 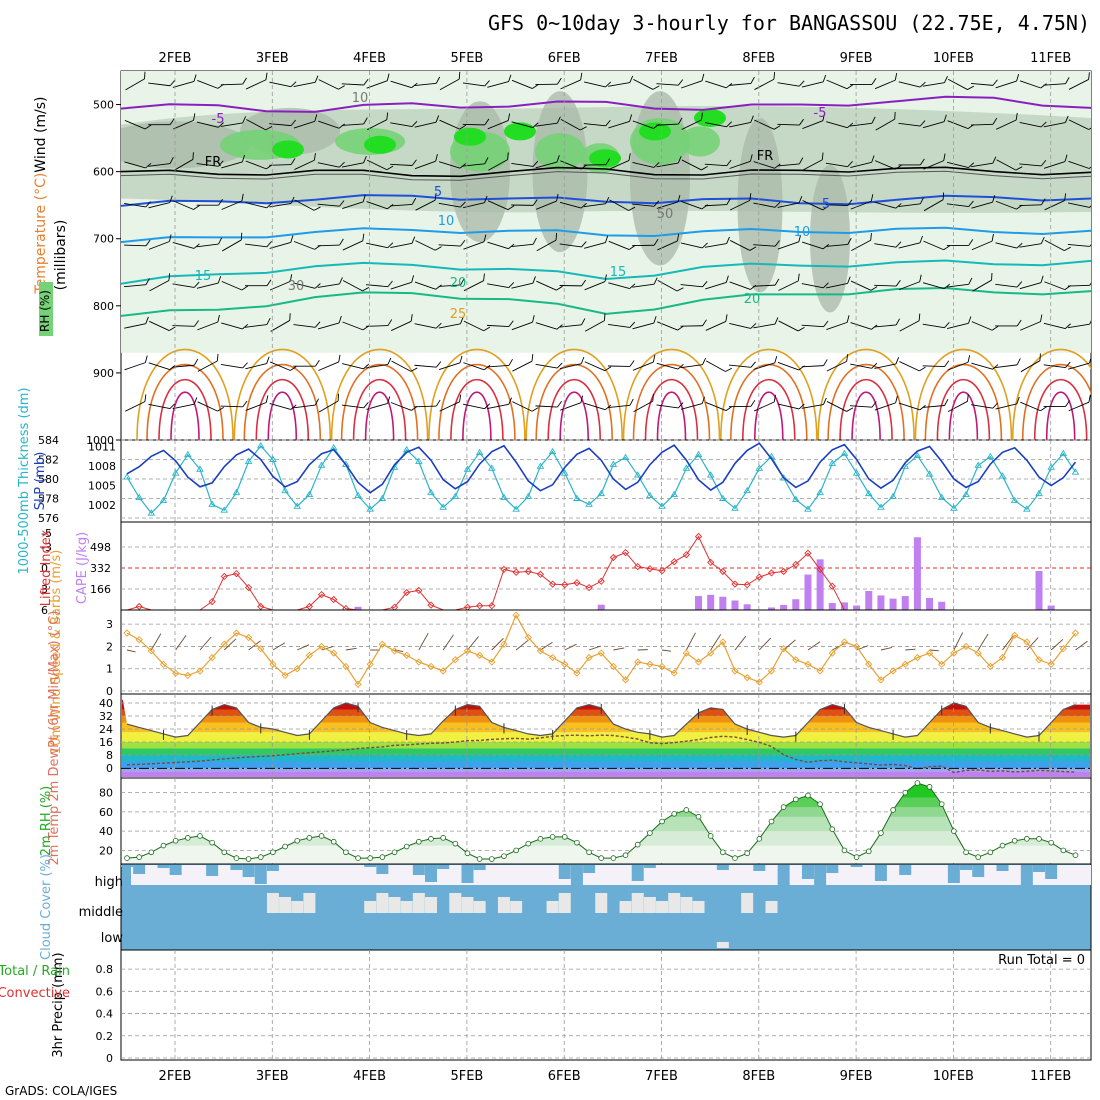 I want to click on bottom-date-label: 2FEB, so click(x=175, y=1076).